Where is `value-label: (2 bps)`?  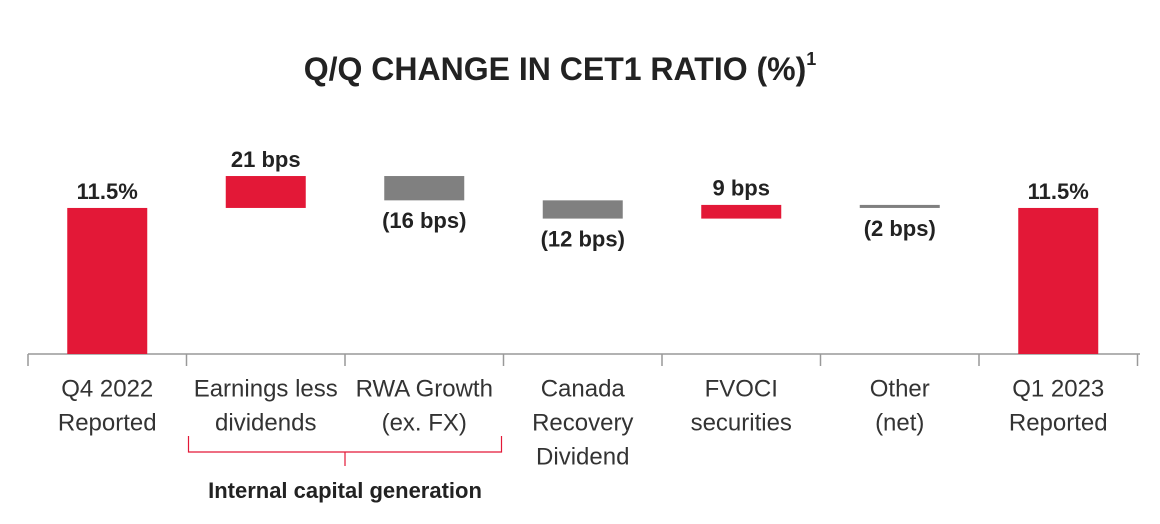
value-label: (2 bps) is located at coordinates (900, 228).